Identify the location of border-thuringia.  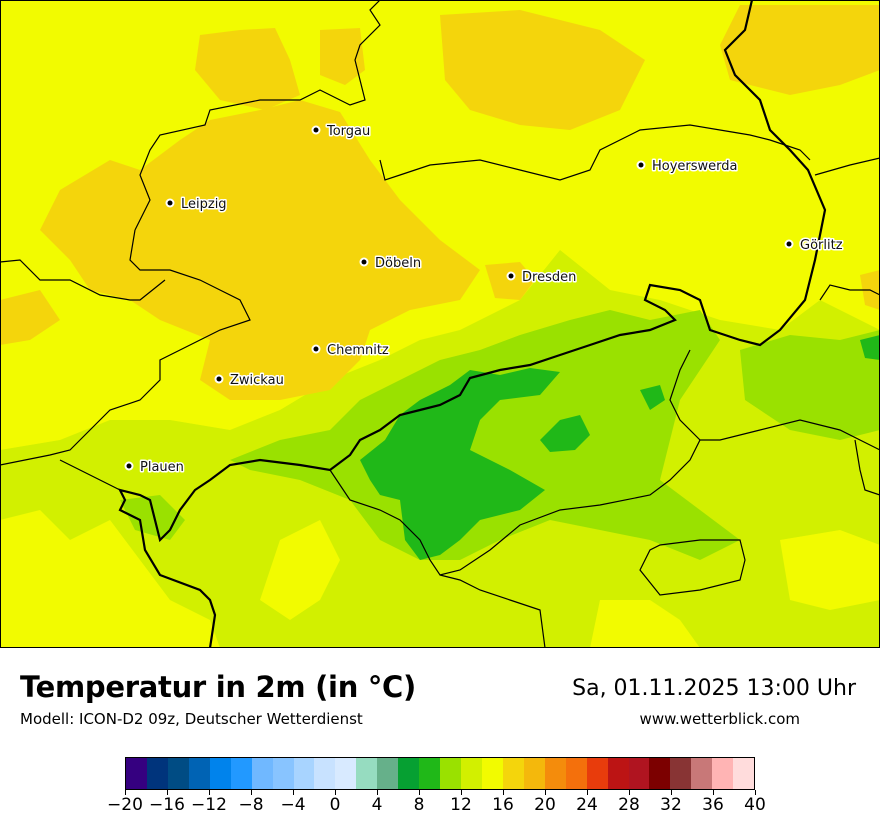
(83, 280).